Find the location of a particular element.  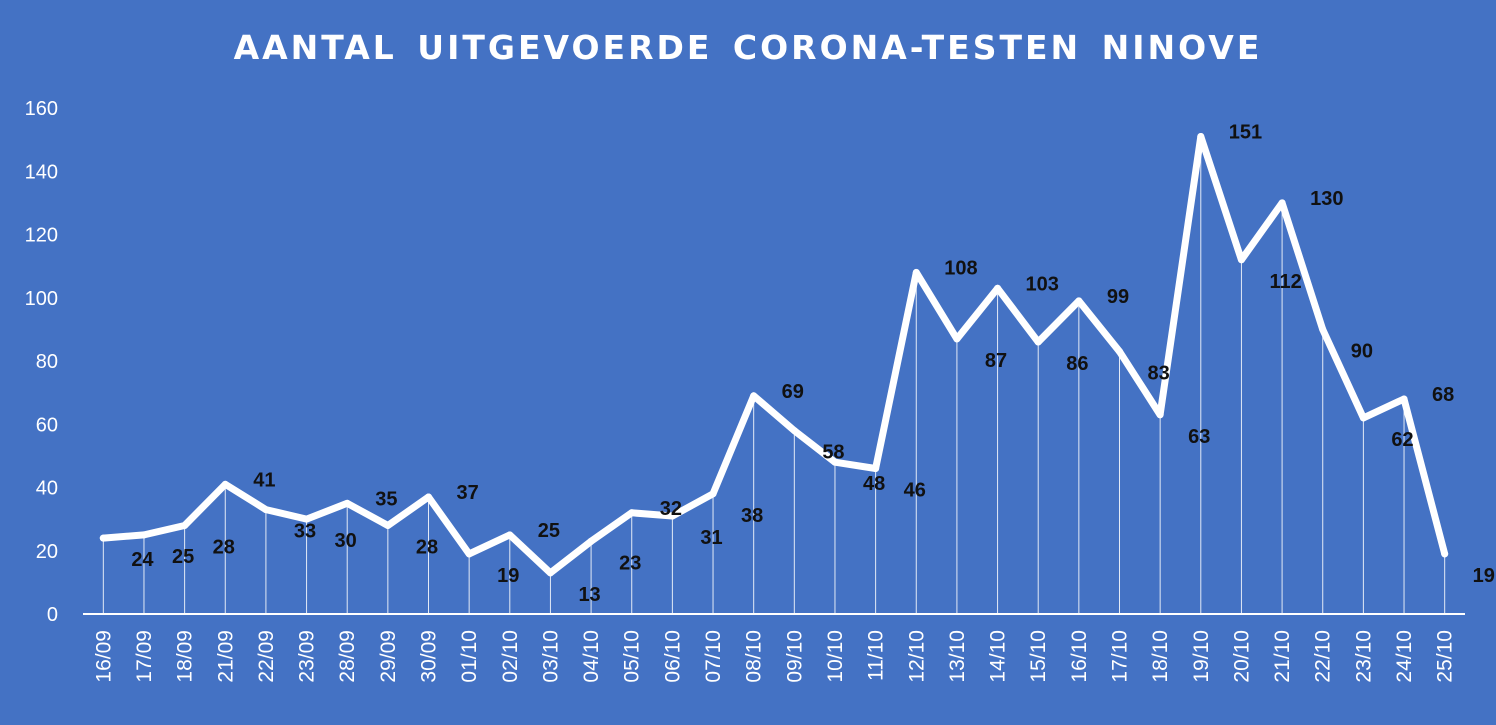

x-tick-label: 02/10 is located at coordinates (510, 656).